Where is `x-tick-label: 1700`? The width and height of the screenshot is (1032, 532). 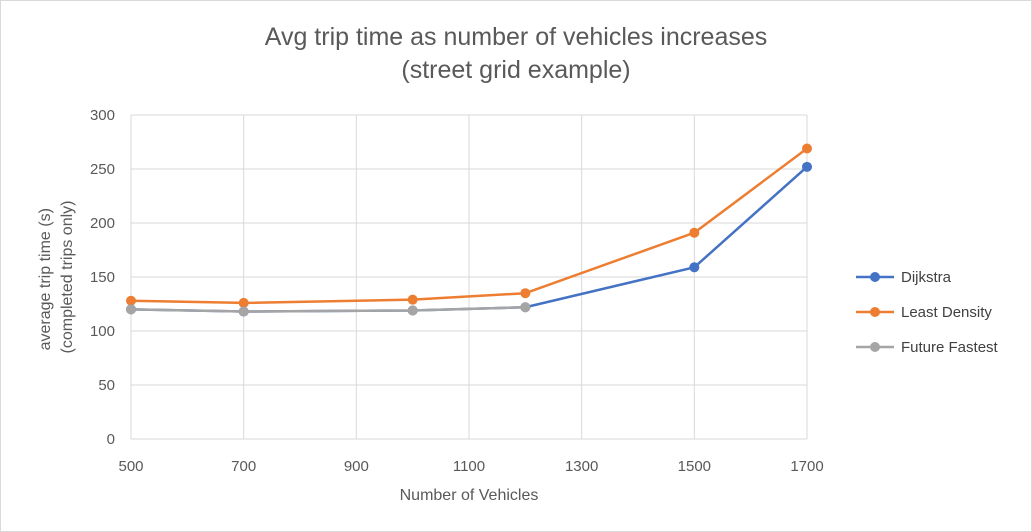 x-tick-label: 1700 is located at coordinates (806, 466).